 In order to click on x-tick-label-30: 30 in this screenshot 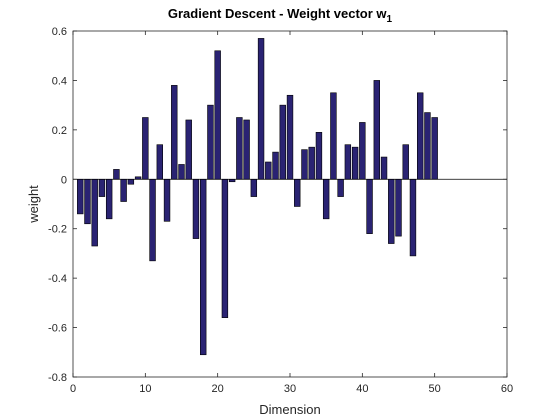, I will do `click(290, 389)`.